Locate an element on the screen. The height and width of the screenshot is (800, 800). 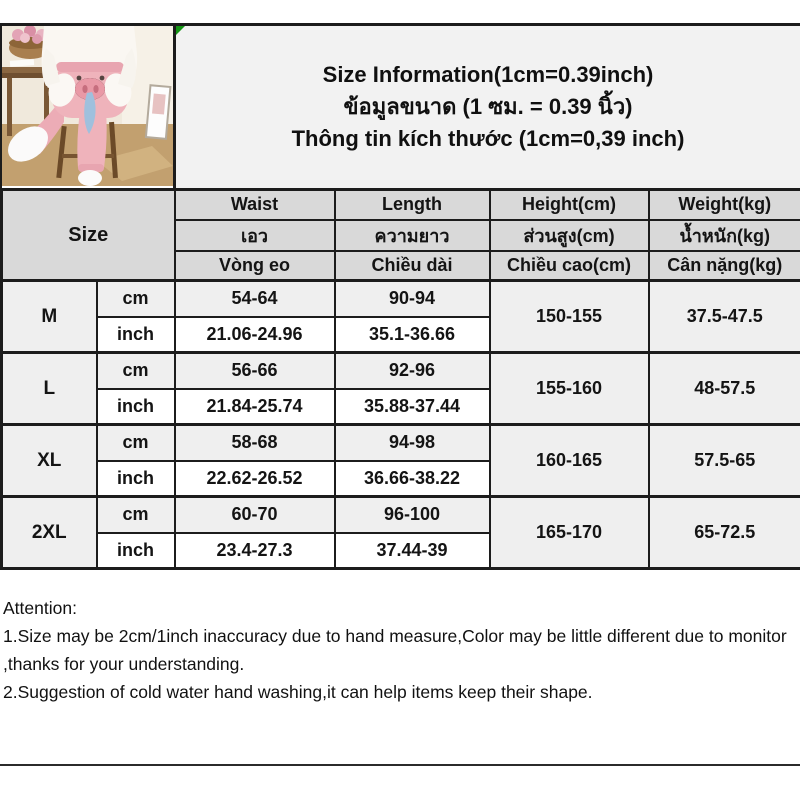
product-photo-illustration is located at coordinates (87, 106).